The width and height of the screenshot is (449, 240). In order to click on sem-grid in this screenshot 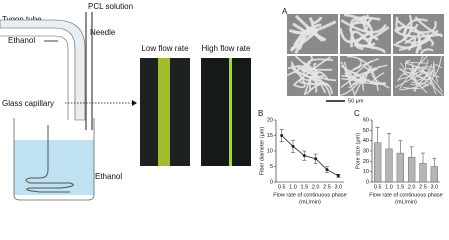, I will do `click(365, 55)`.